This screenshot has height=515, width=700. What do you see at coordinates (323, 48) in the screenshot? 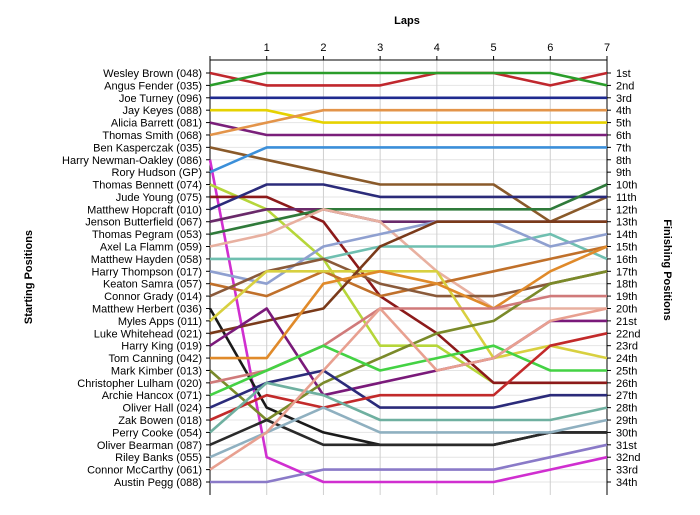
I see `x-tick-label: 2` at bounding box center [323, 48].